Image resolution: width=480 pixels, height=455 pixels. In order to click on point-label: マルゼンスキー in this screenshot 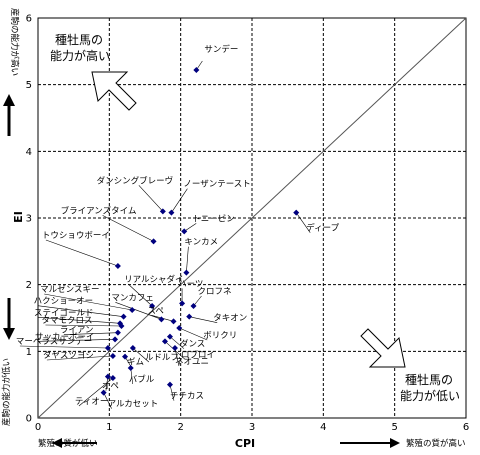, I will do `click(69, 289)`.